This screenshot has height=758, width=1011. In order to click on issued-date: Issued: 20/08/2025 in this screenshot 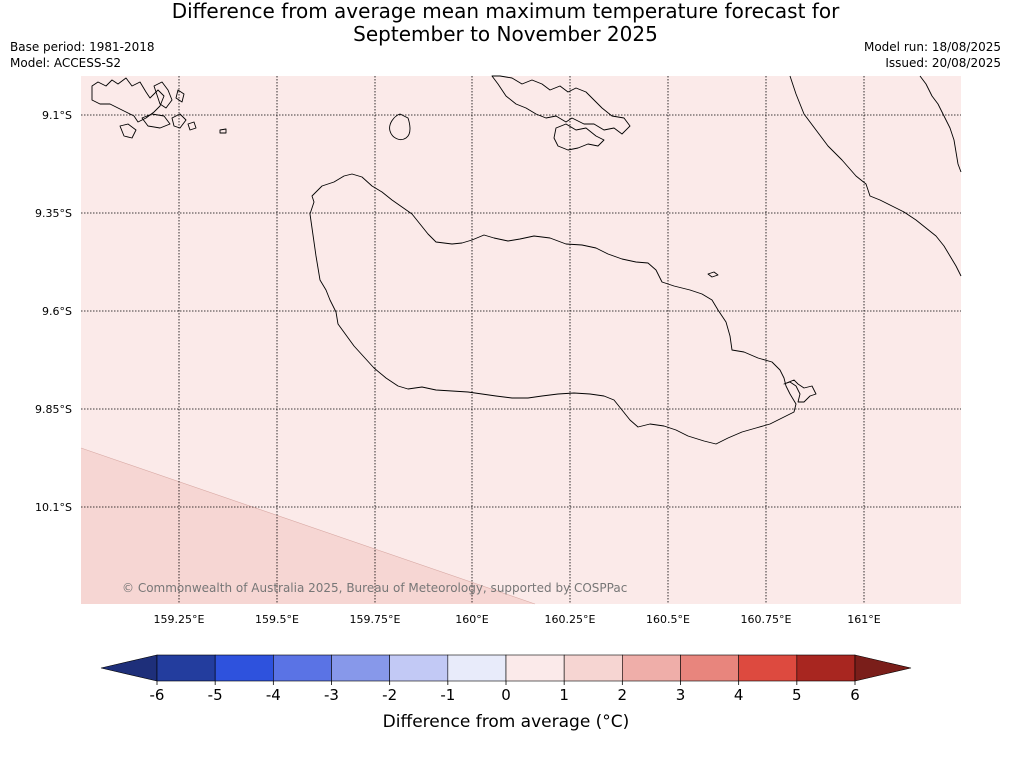, I will do `click(943, 63)`.